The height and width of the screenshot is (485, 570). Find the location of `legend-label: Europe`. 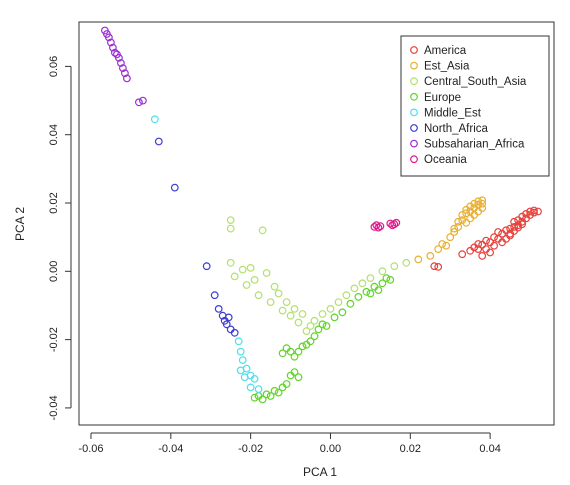

legend-label: Europe is located at coordinates (442, 98).